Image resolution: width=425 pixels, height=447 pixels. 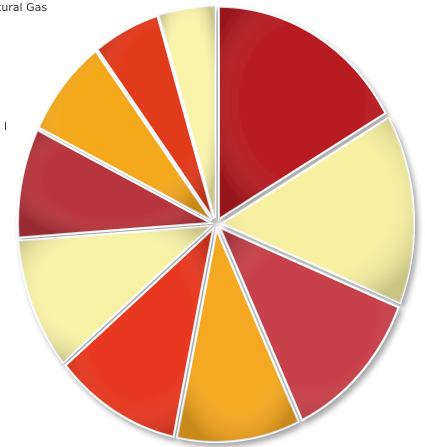 What do you see at coordinates (5, 126) in the screenshot?
I see `annotation: l` at bounding box center [5, 126].